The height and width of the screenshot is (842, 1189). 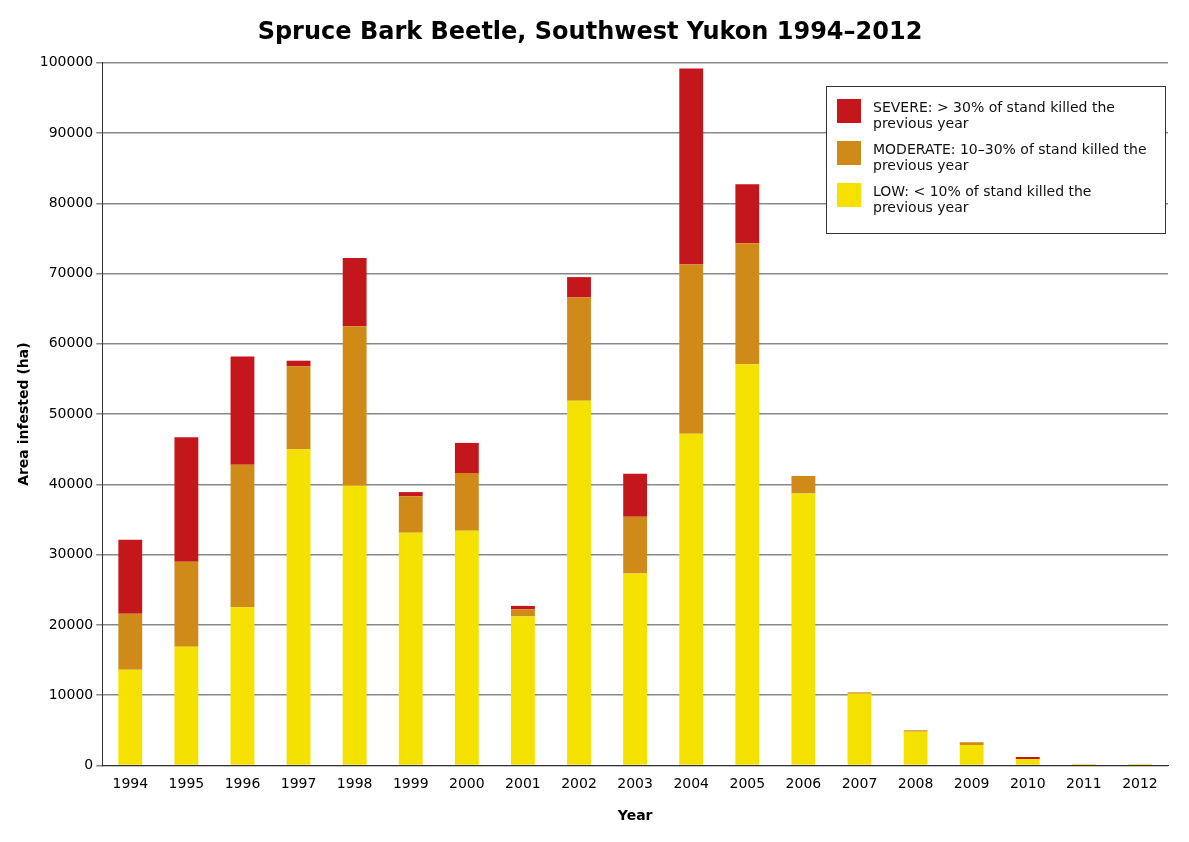 What do you see at coordinates (66, 61) in the screenshot?
I see `y-tick-label: 100000` at bounding box center [66, 61].